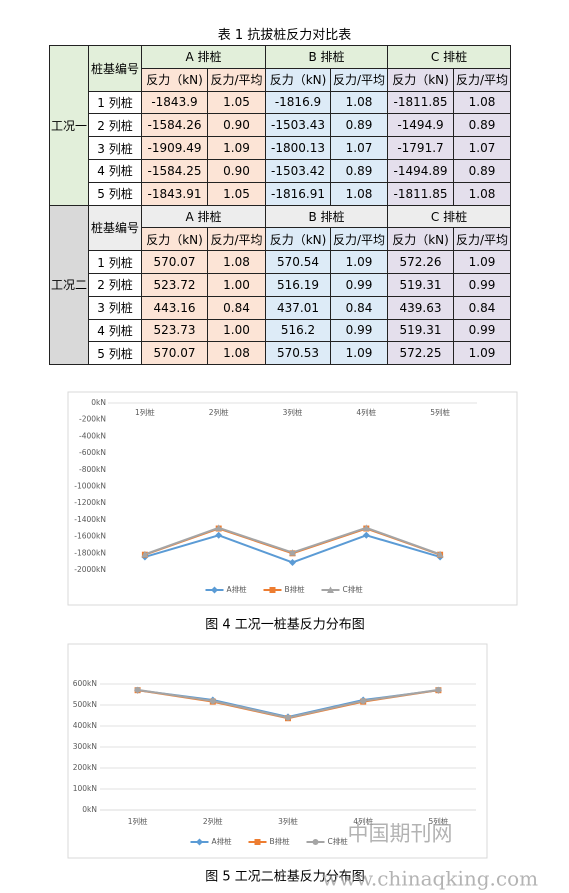 The height and width of the screenshot is (893, 569). I want to click on cell: 570.07, so click(174, 262).